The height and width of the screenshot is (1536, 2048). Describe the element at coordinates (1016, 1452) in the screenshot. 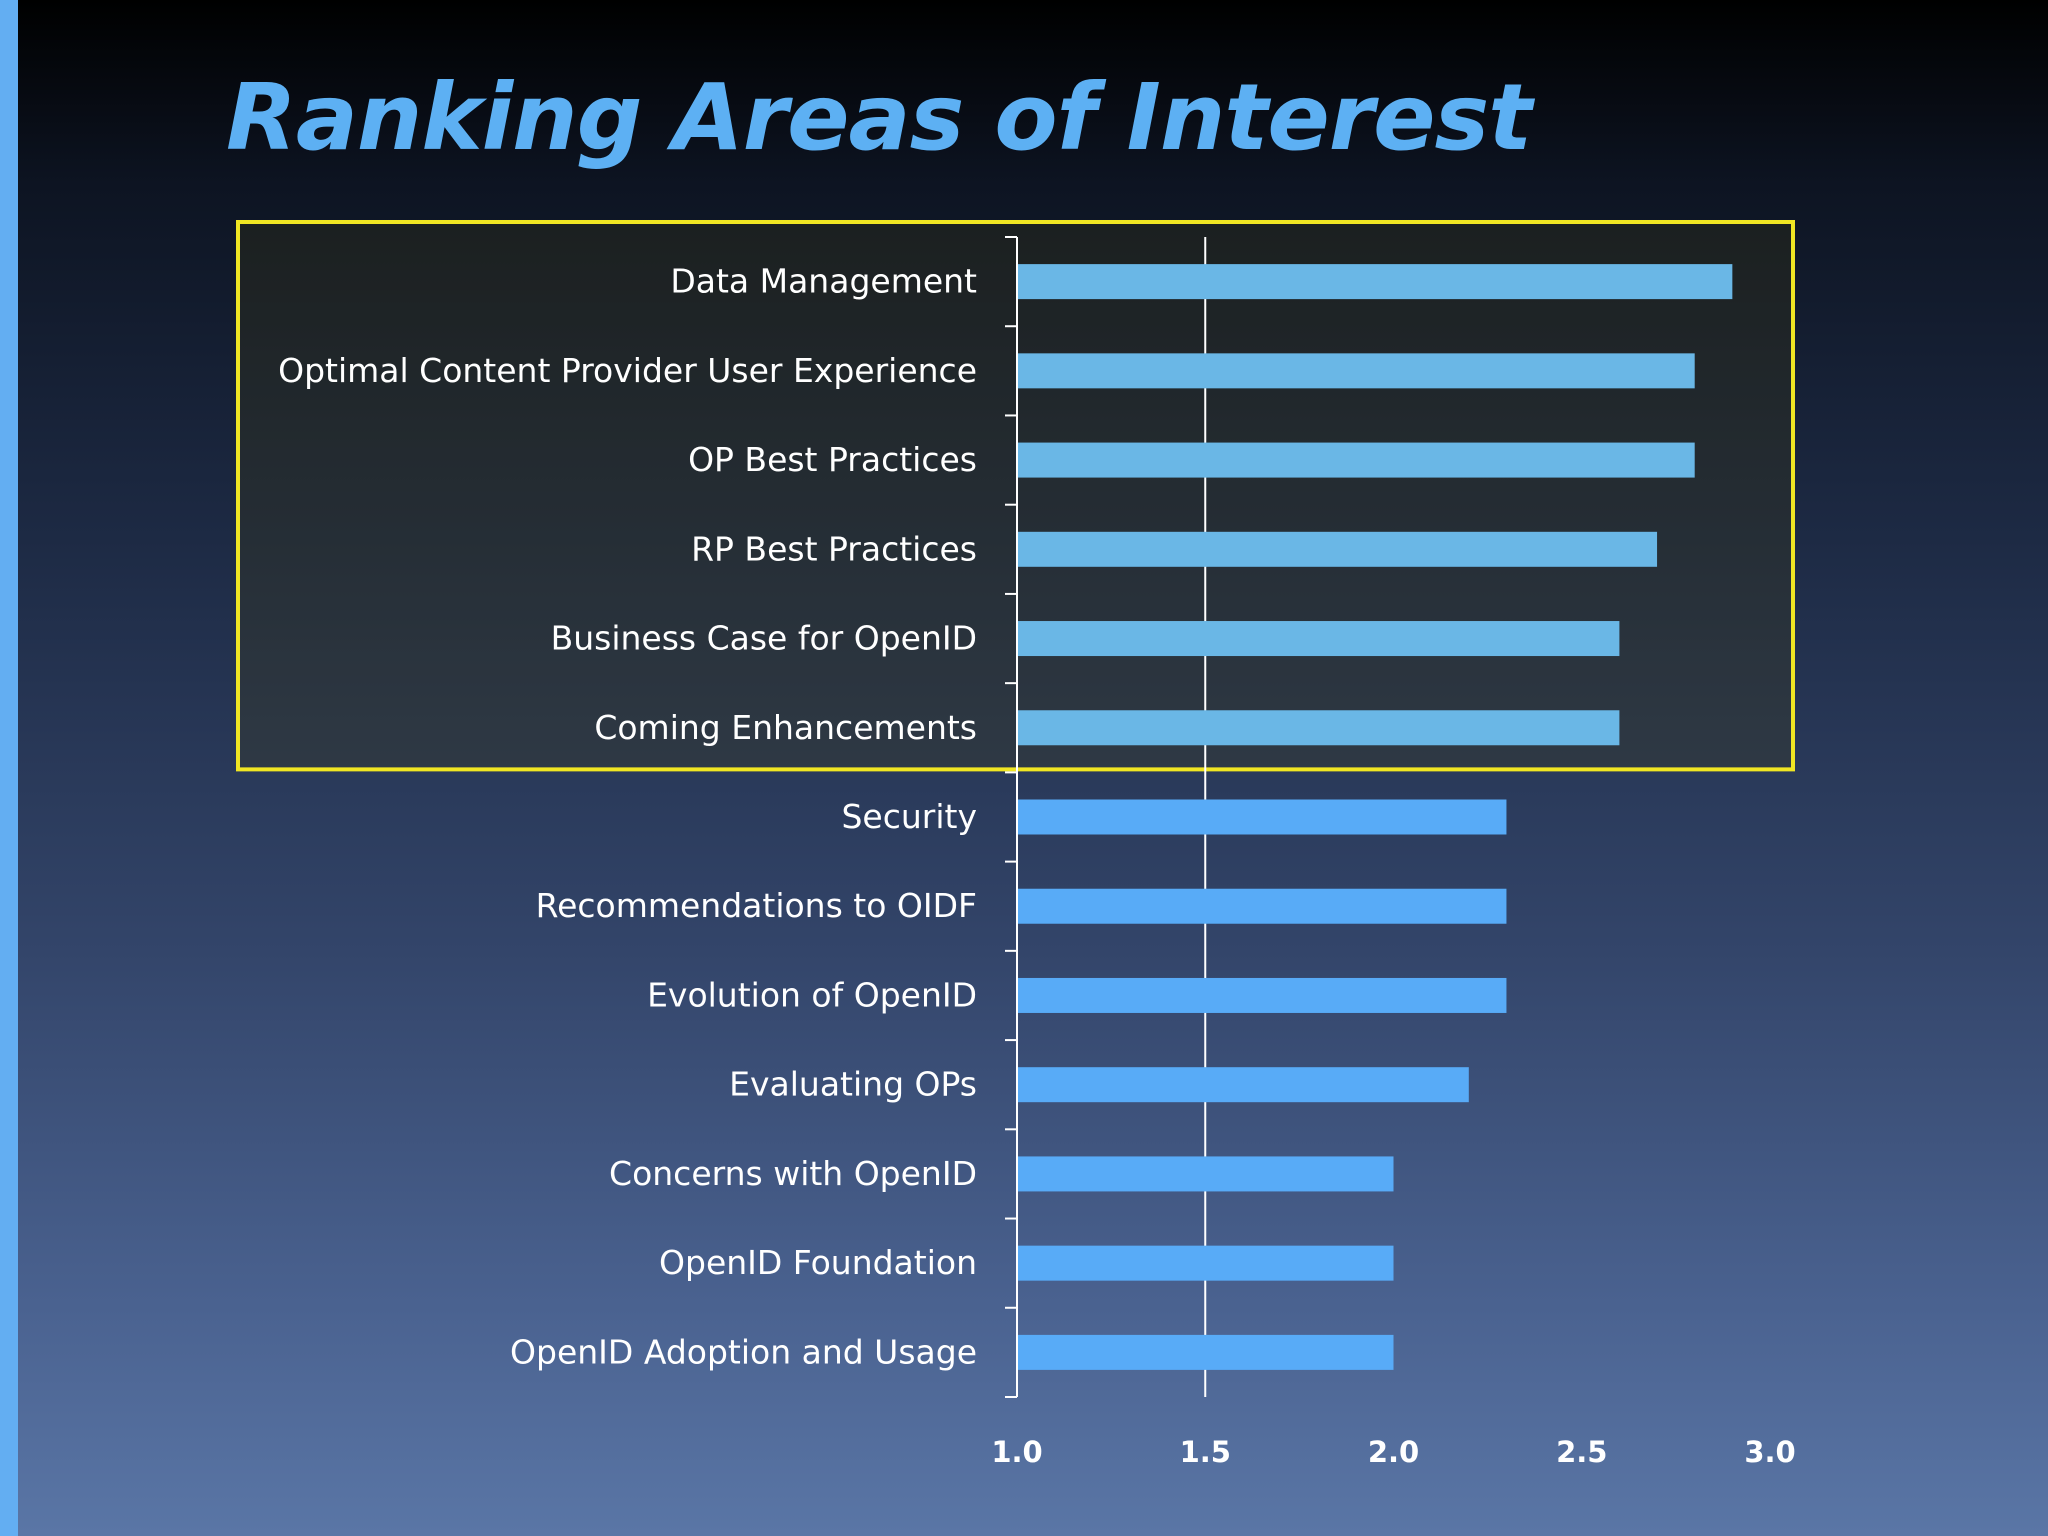

I see `x-tick-label: 1.0` at that location.